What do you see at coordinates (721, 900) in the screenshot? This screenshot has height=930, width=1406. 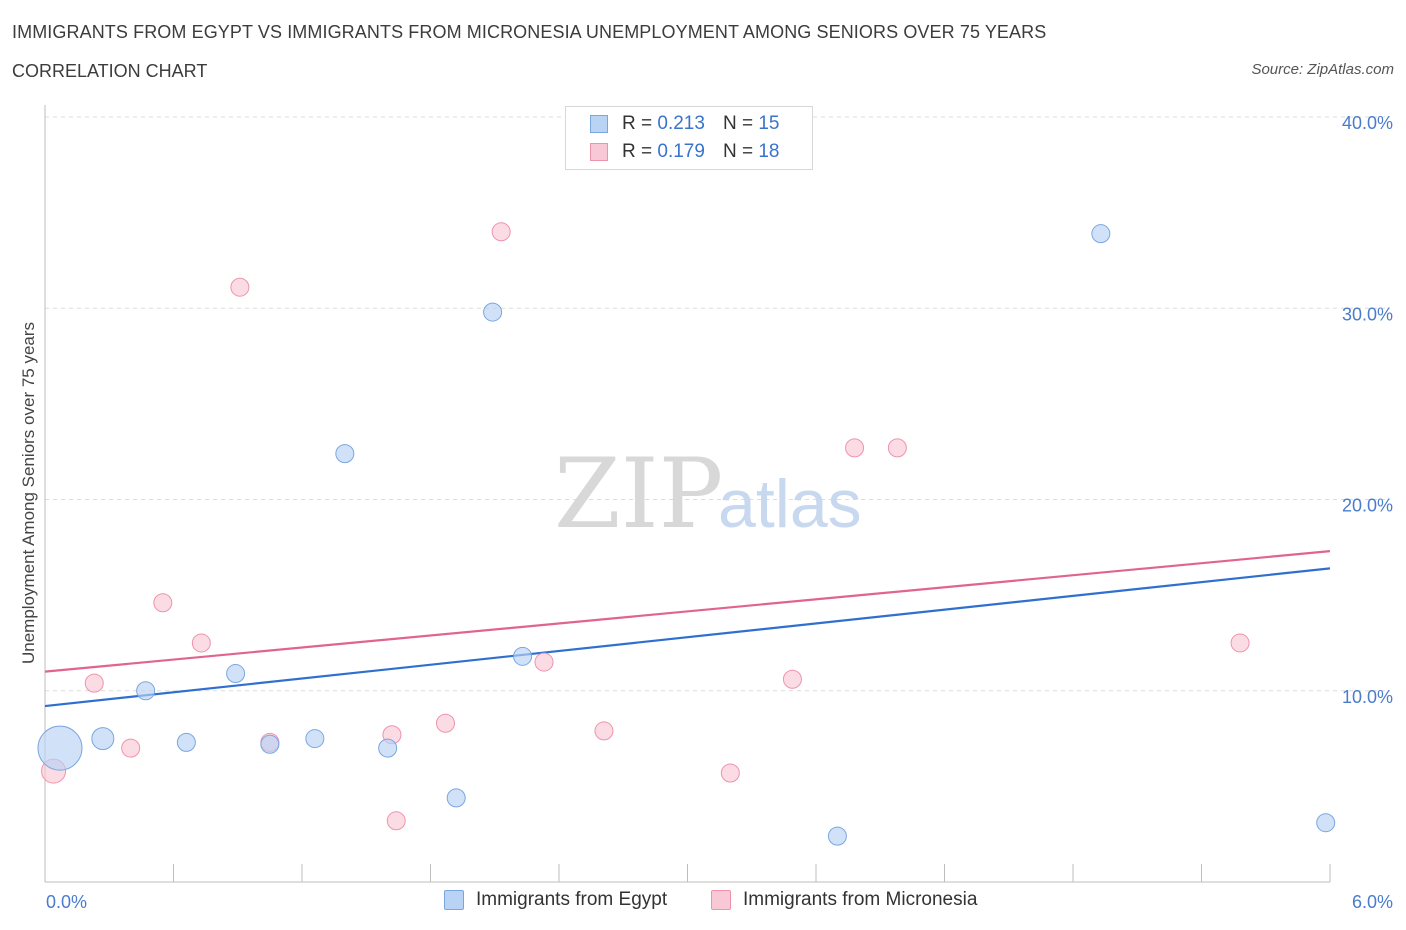 I see `micronesia-legend-swatch` at bounding box center [721, 900].